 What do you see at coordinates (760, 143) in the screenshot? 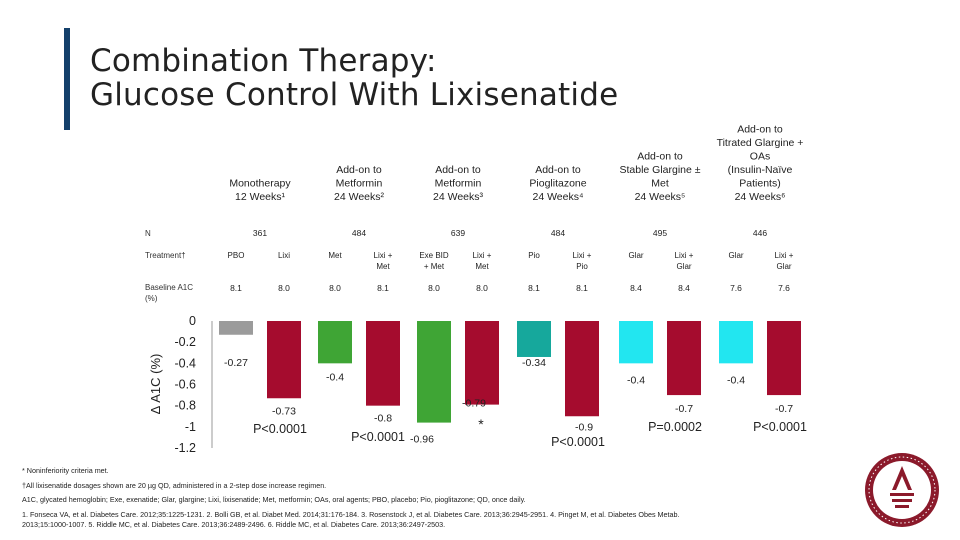
I see `study-header-line: Titrated Glargine +` at bounding box center [760, 143].